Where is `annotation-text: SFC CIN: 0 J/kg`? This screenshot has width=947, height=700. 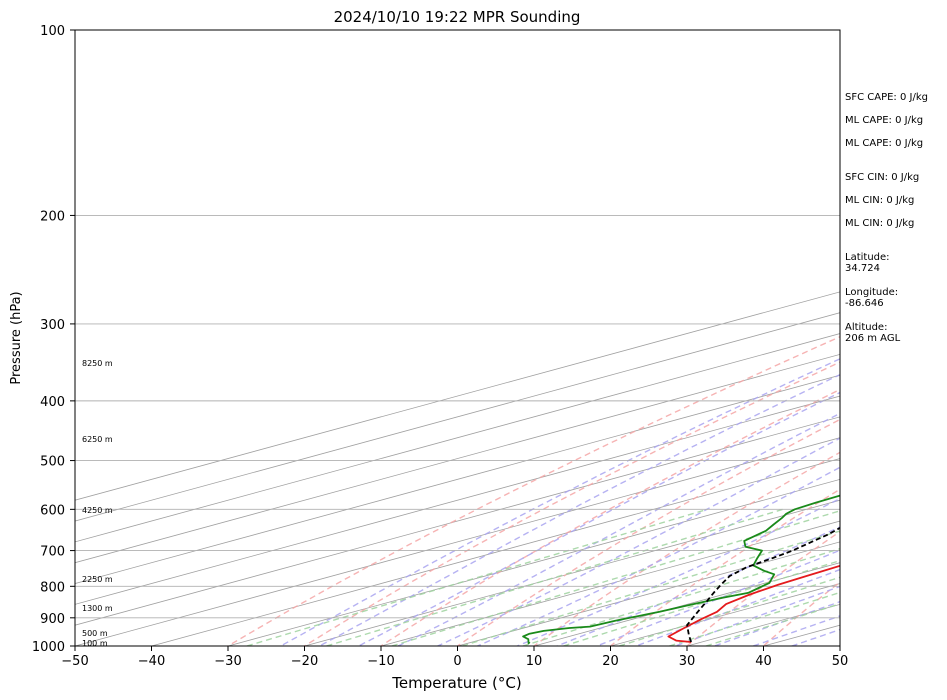 annotation-text: SFC CIN: 0 J/kg is located at coordinates (882, 177).